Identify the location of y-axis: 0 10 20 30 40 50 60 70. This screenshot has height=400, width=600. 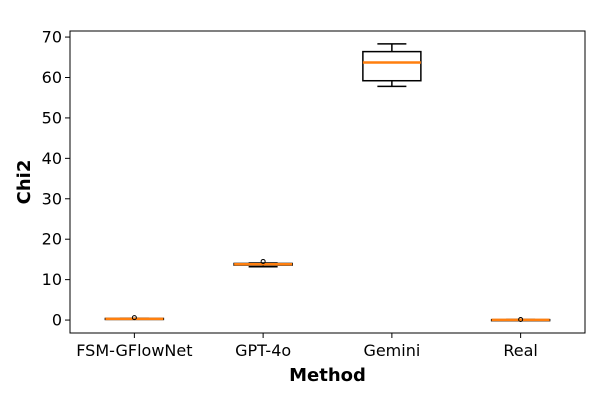
(56, 179).